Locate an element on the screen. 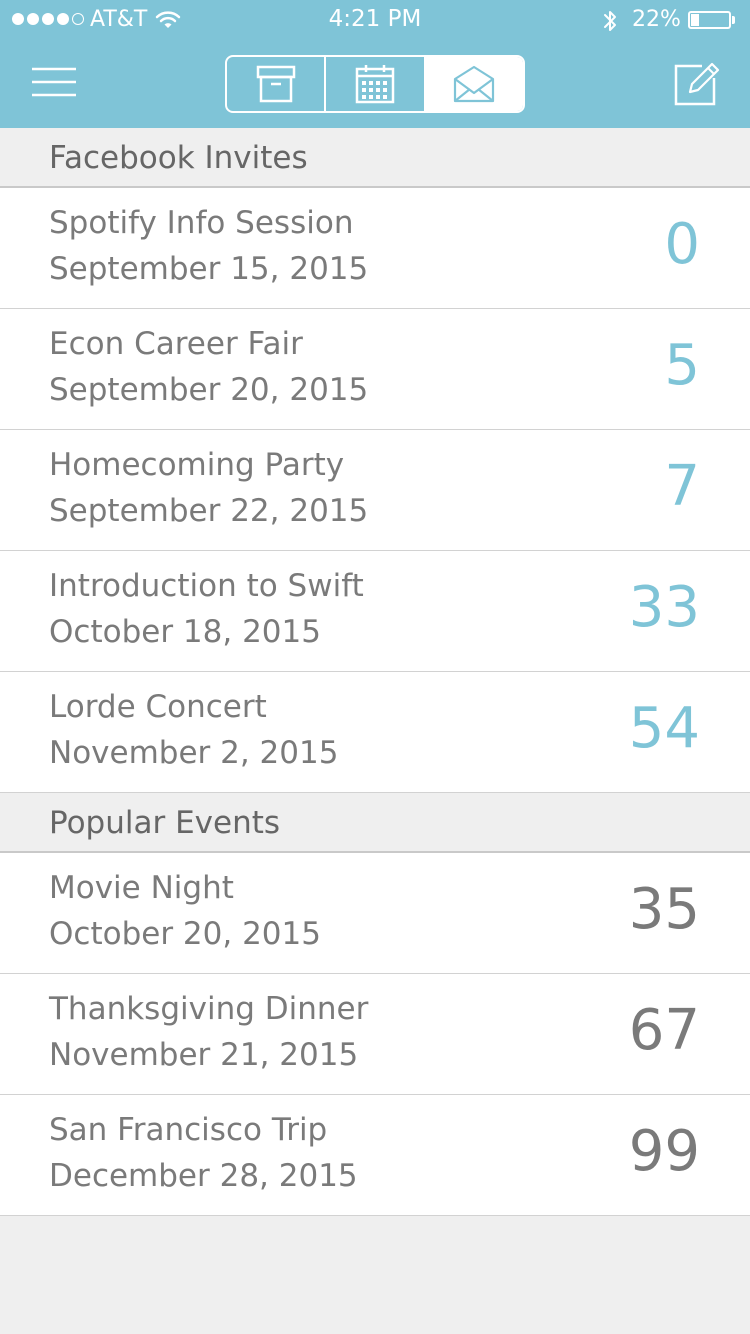 The height and width of the screenshot is (1334, 750). event-count: 7 is located at coordinates (682, 486).